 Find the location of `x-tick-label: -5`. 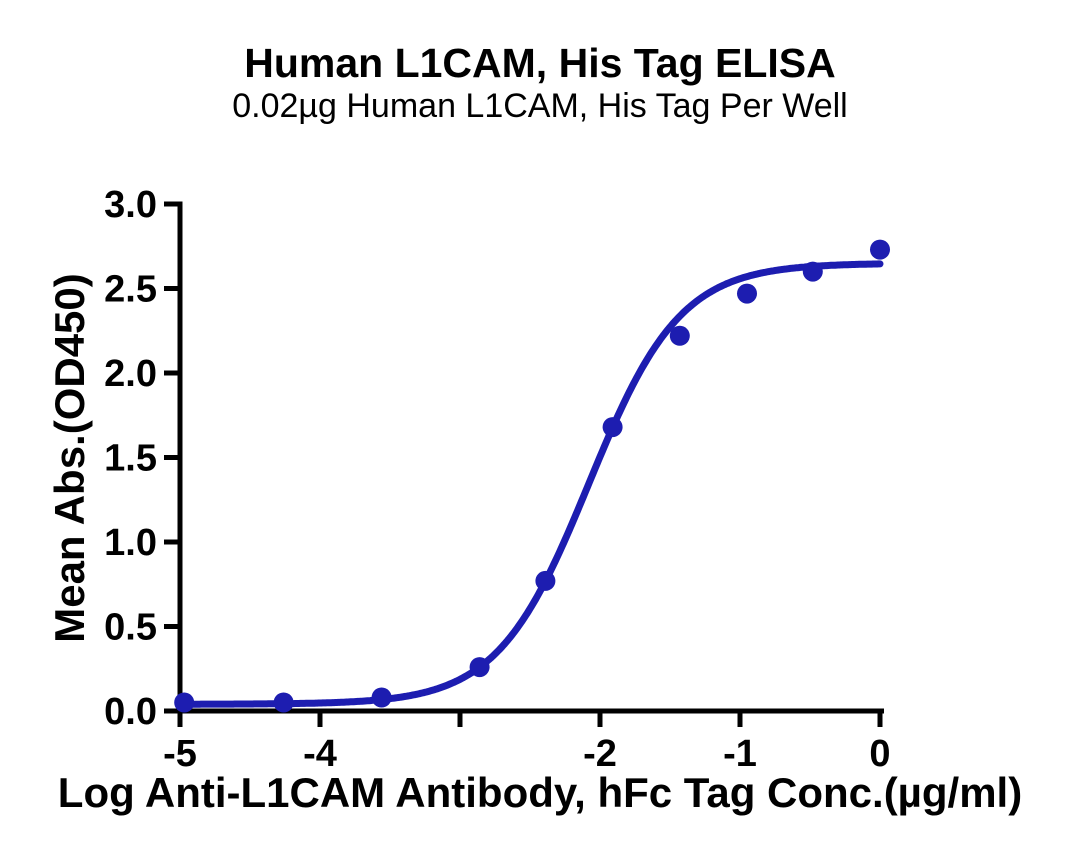

x-tick-label: -5 is located at coordinates (180, 754).